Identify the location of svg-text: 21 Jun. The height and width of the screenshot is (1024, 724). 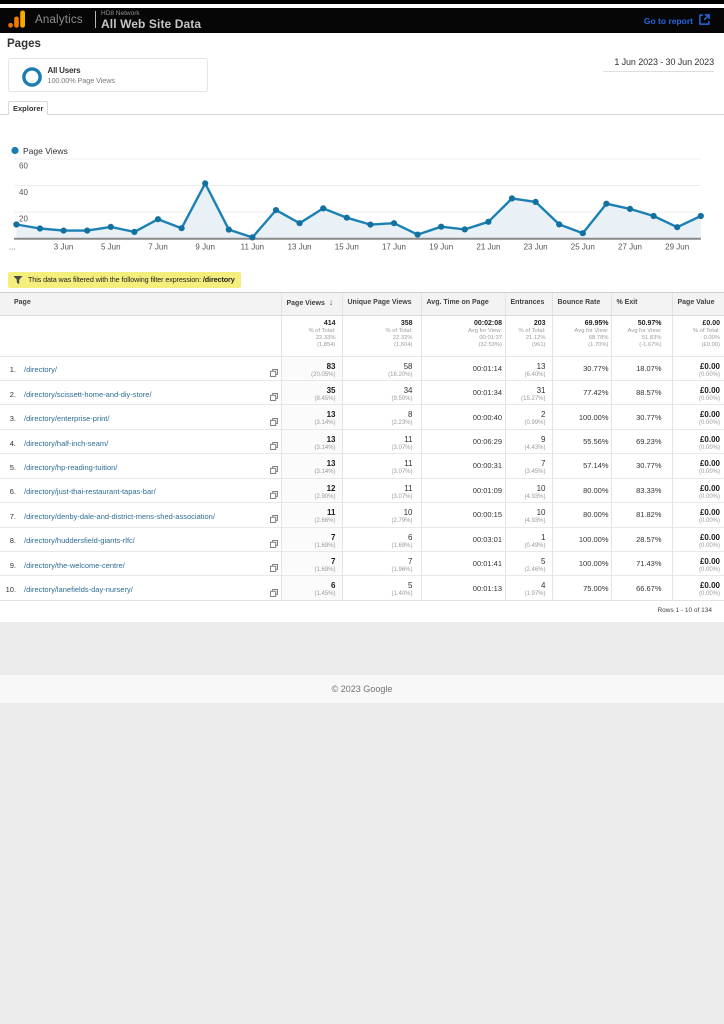
(488, 247).